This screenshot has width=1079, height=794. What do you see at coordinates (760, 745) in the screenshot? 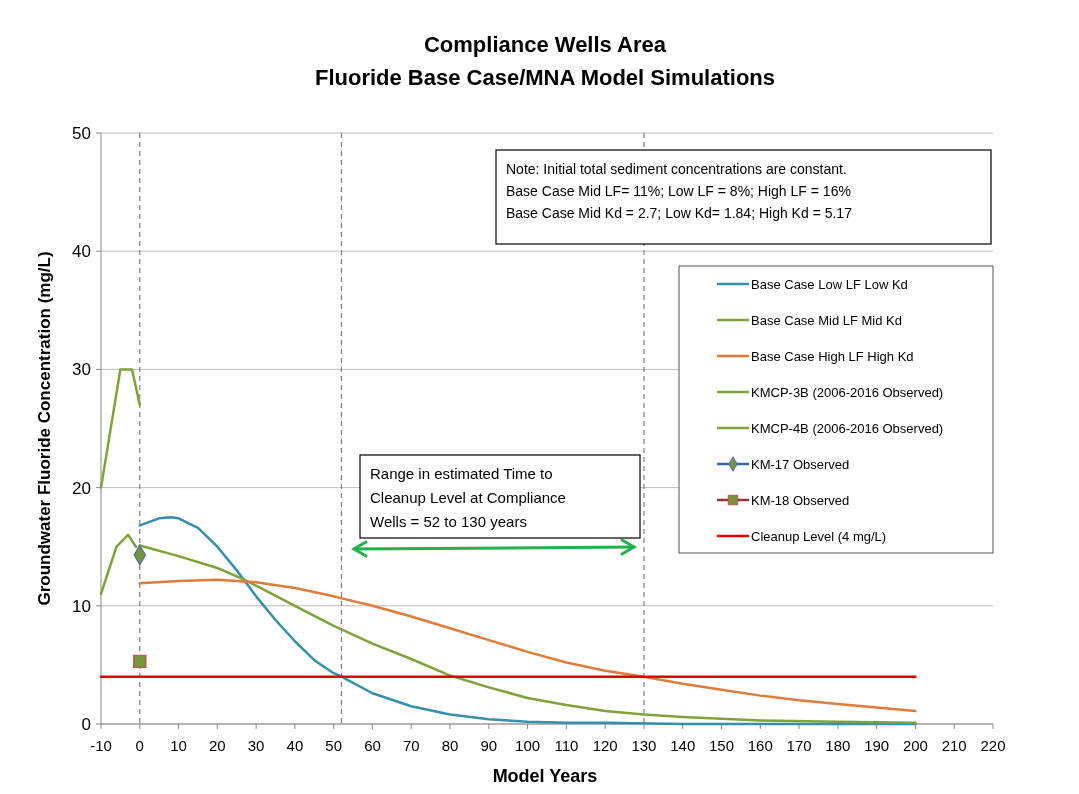
I see `x-tick-label: 160` at bounding box center [760, 745].